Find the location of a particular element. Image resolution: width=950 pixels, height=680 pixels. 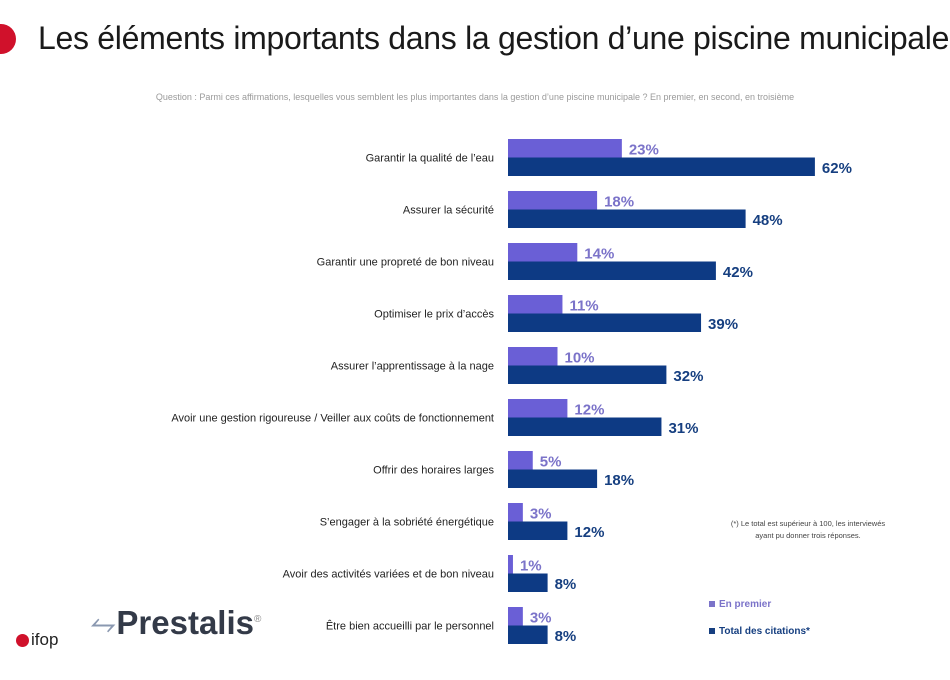

prestalis-logo: ⥊Prestalis® is located at coordinates (176, 622).